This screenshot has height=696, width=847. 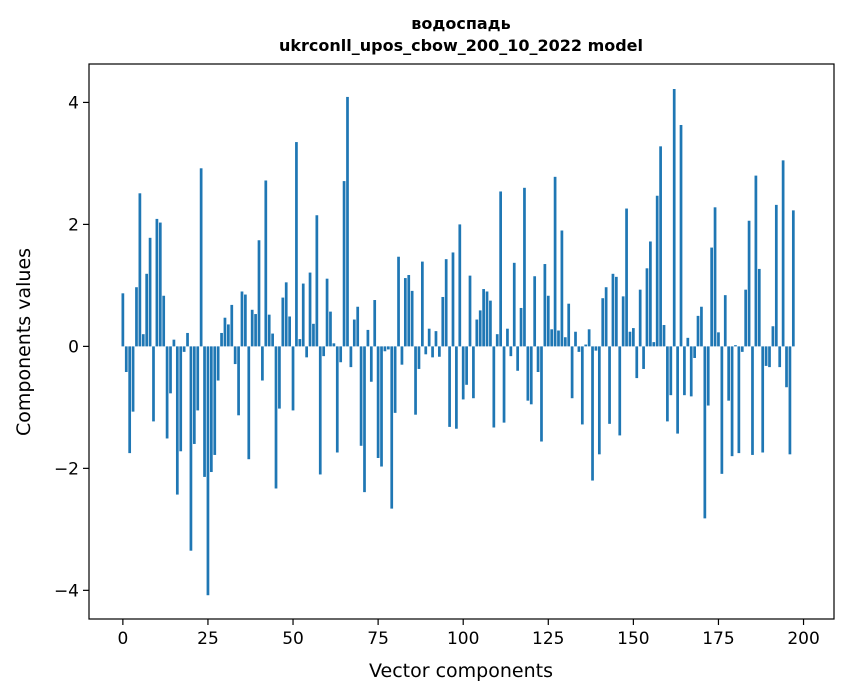 What do you see at coordinates (71, 347) in the screenshot?
I see `y-axis-ticks: −4 −2 0 2 4` at bounding box center [71, 347].